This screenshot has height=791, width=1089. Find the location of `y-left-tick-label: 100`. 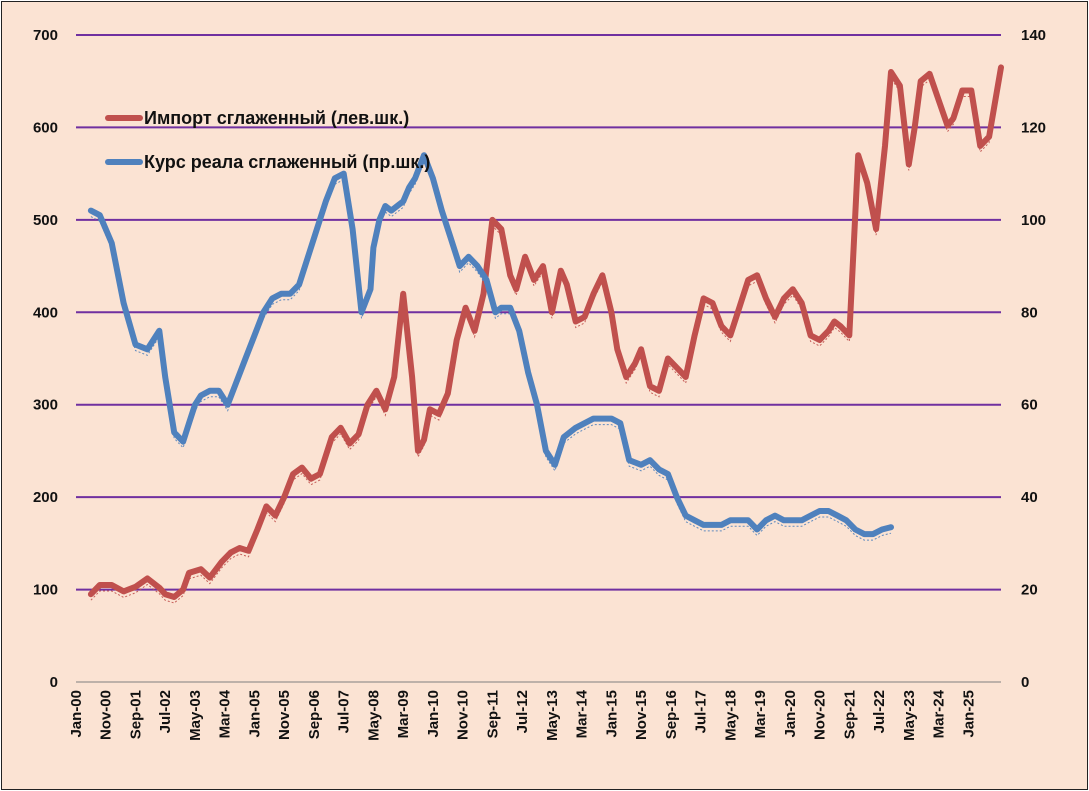

y-left-tick-label: 100 is located at coordinates (45, 590).